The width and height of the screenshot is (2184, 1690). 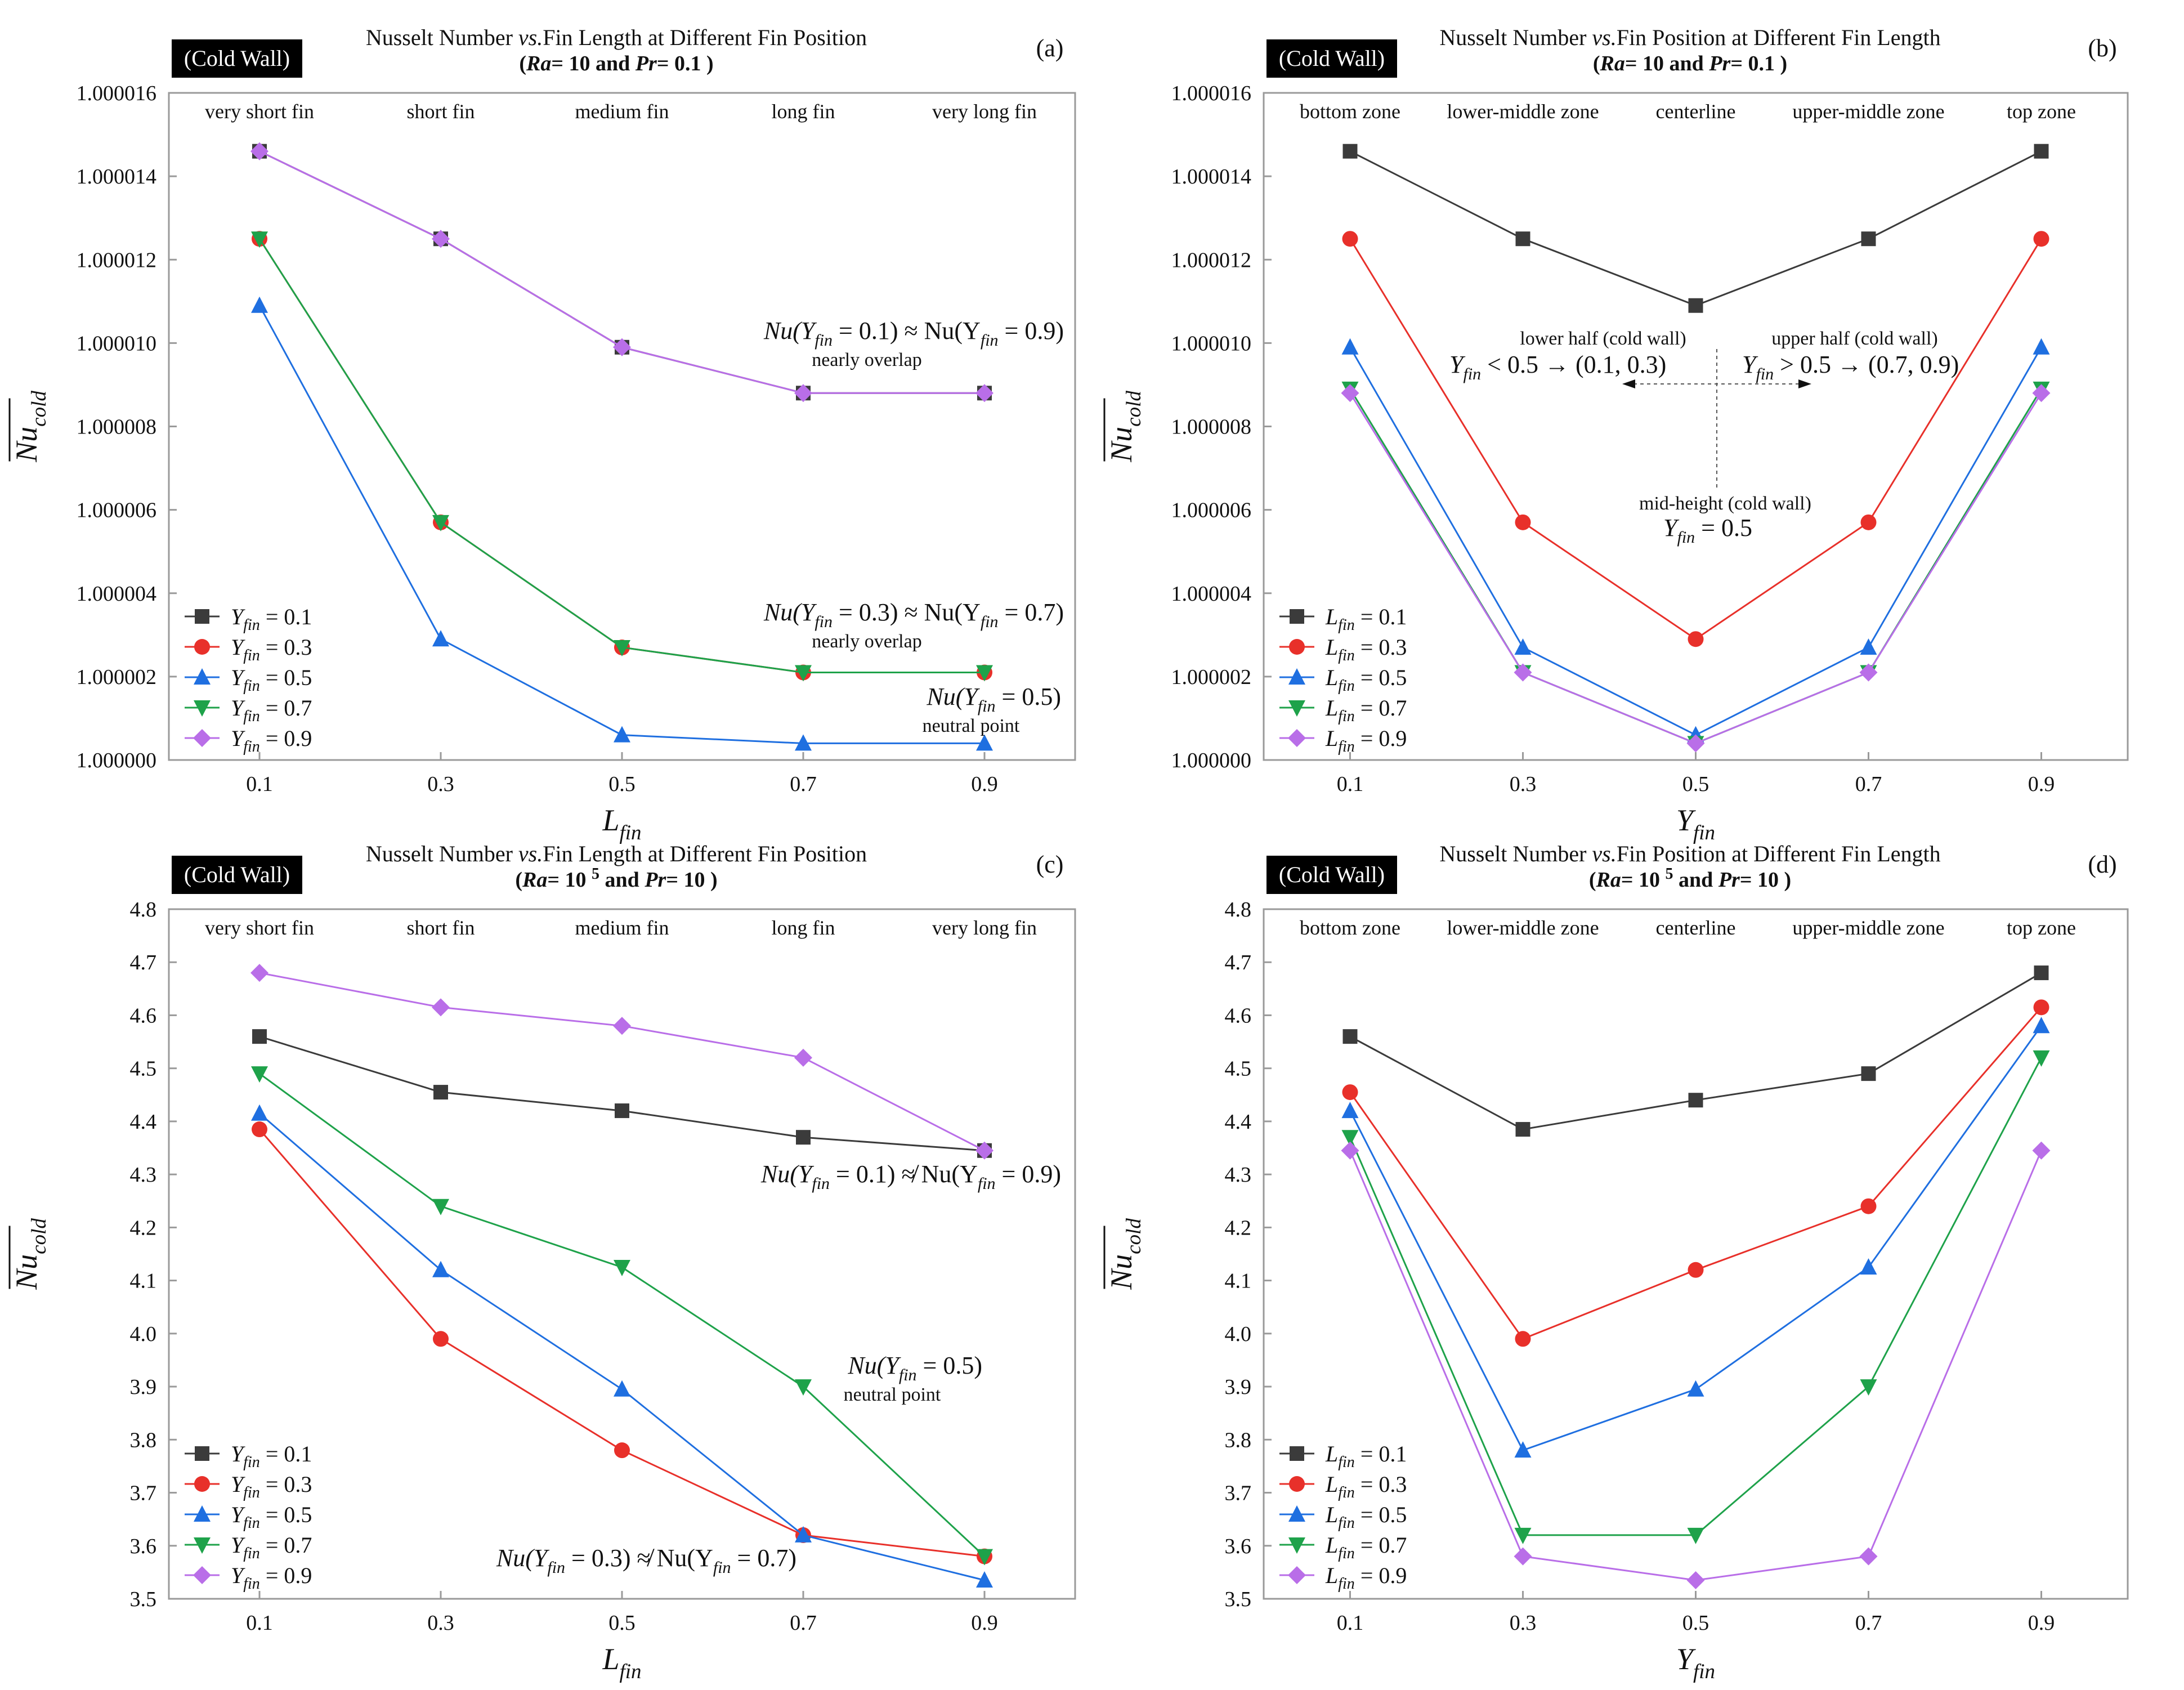 I want to click on cold-wall-badge-label: (Cold Wall), so click(x=1332, y=58).